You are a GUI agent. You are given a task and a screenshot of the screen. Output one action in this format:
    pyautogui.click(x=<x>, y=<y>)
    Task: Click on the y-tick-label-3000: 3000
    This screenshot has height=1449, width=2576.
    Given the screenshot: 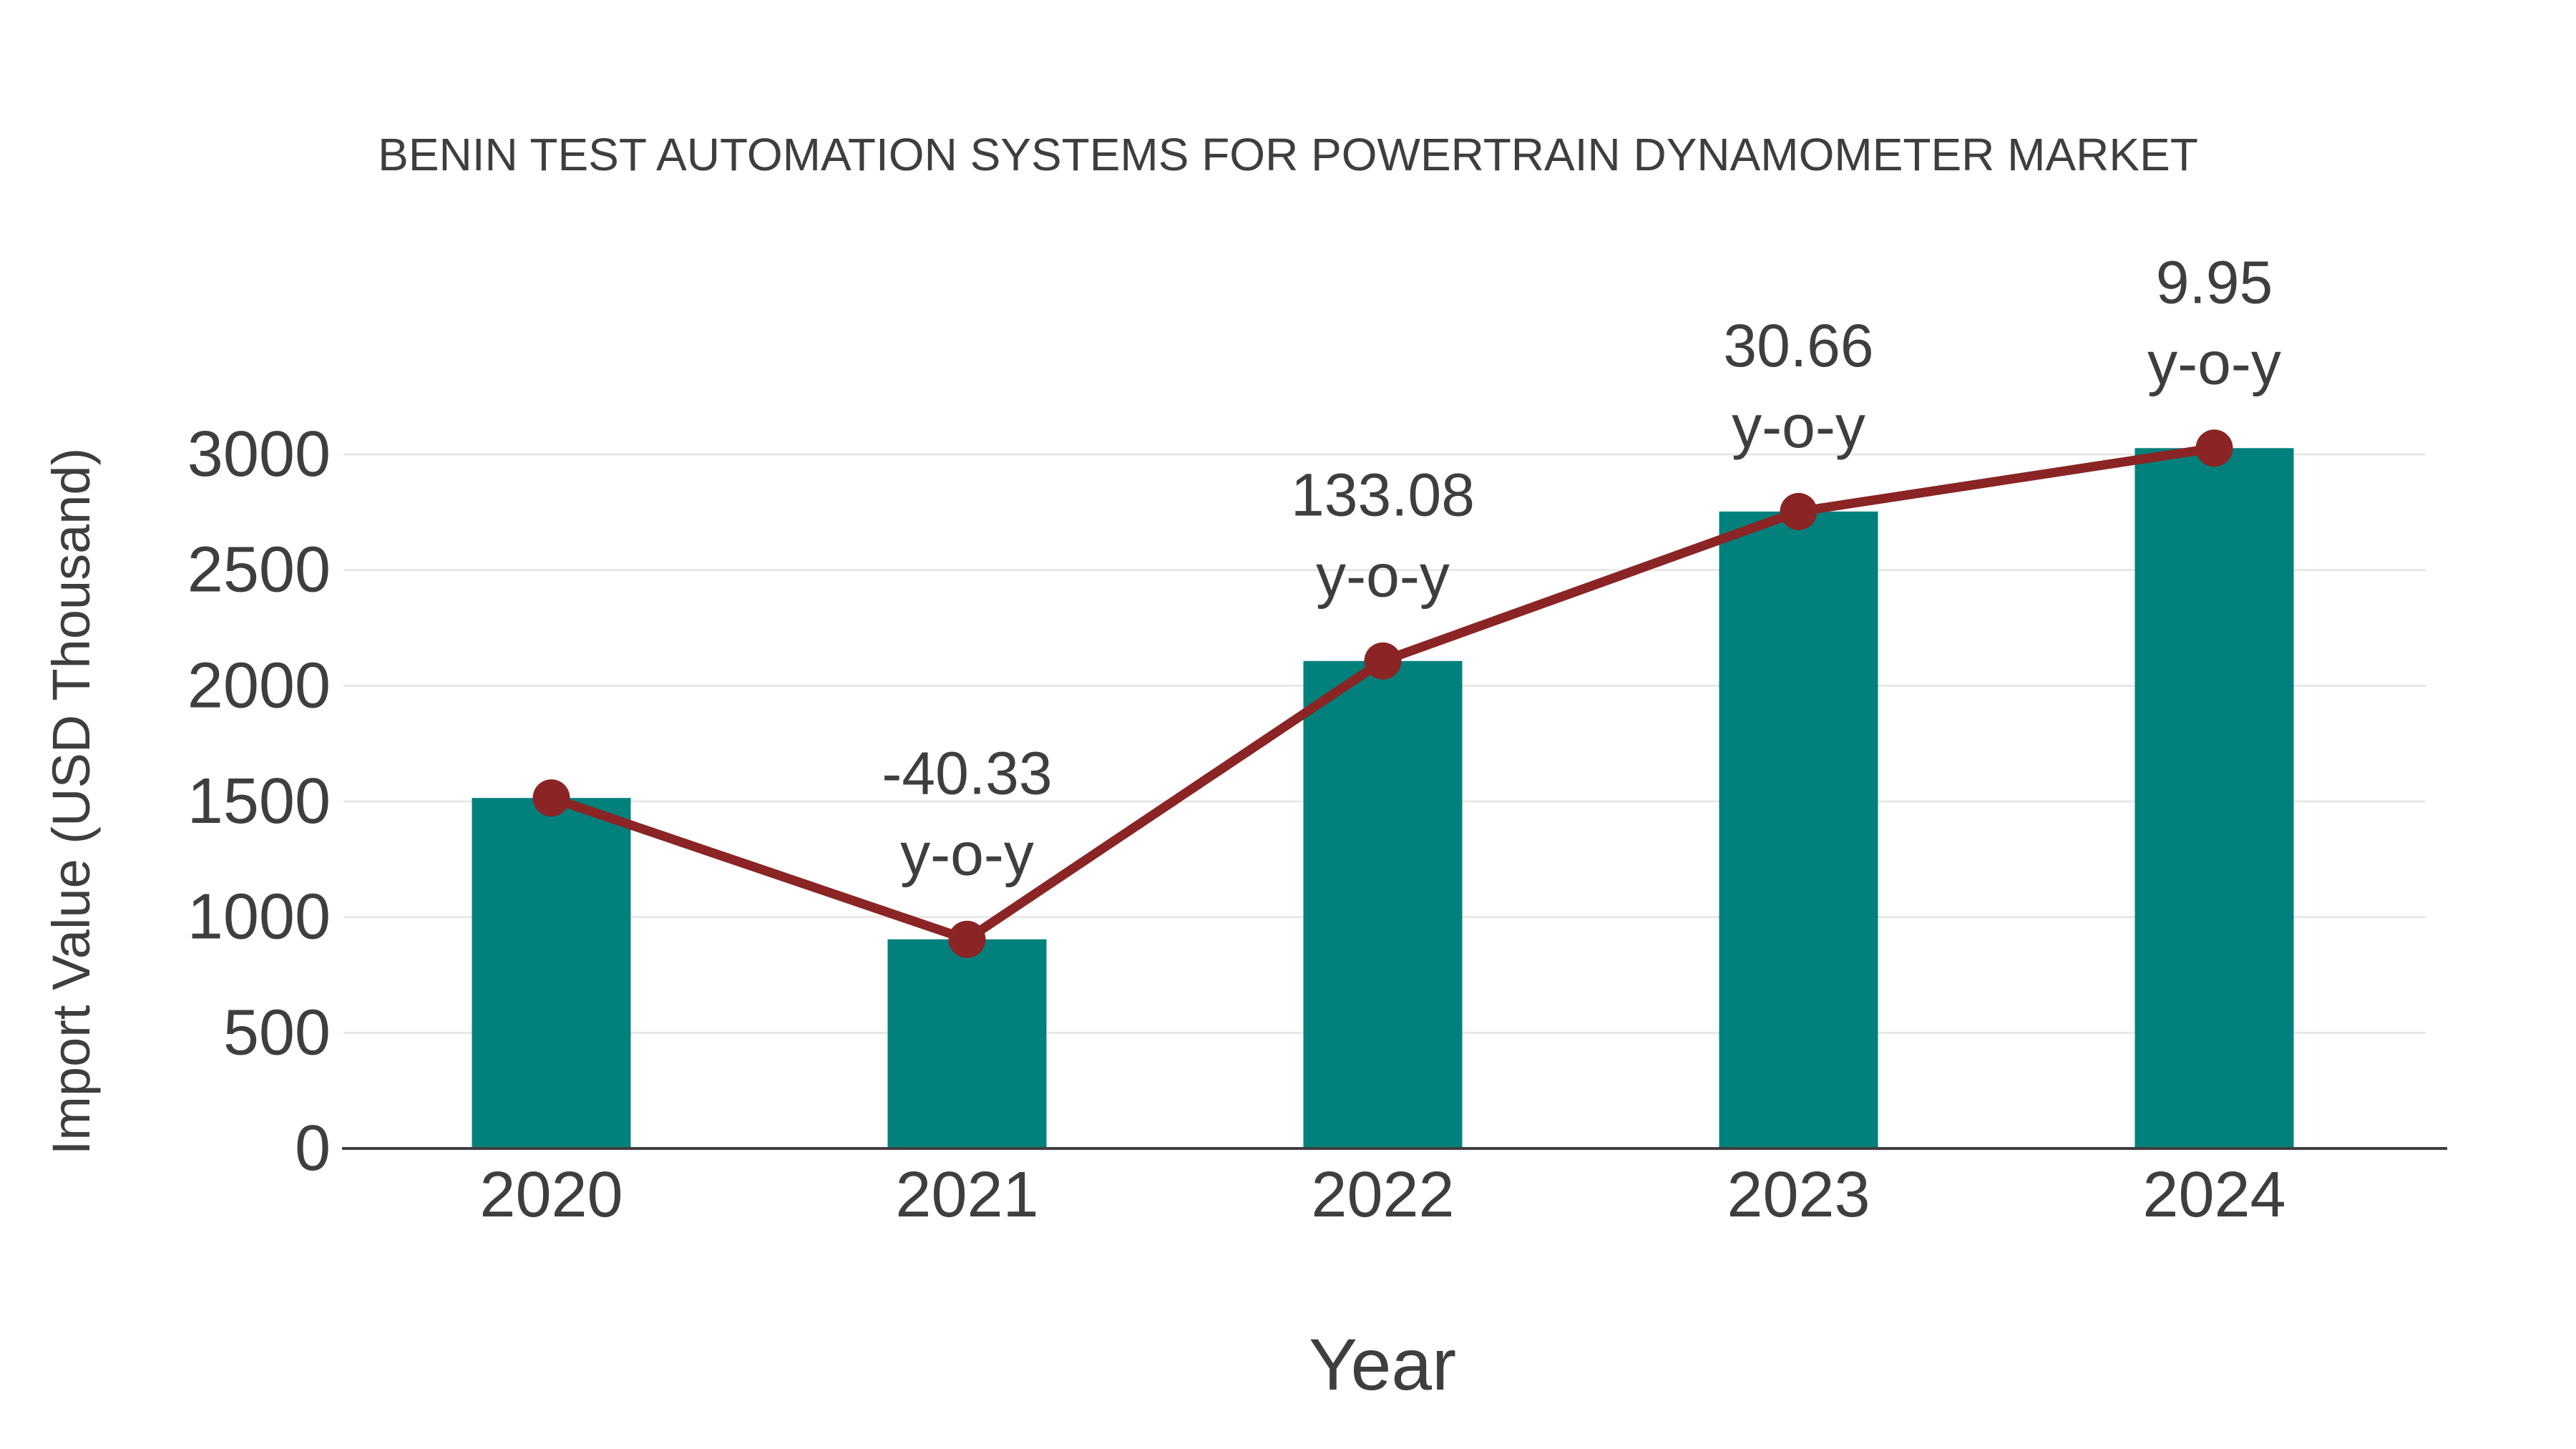 What is the action you would take?
    pyautogui.click(x=259, y=454)
    